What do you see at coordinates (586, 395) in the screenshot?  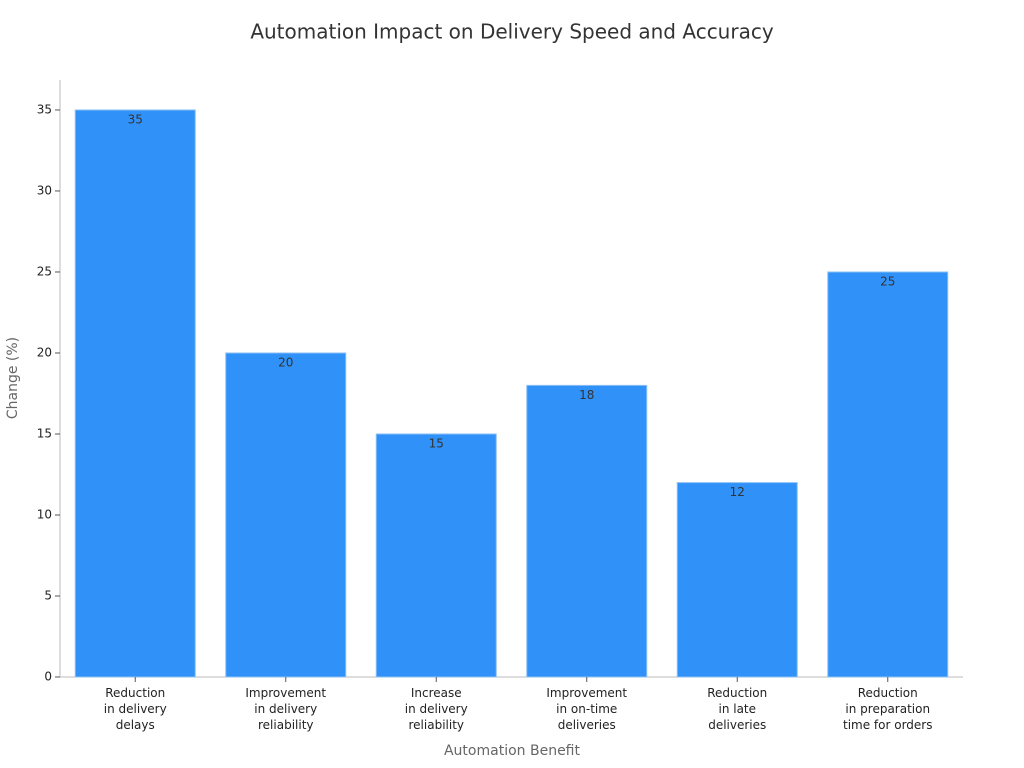 I see `value-label: 18` at bounding box center [586, 395].